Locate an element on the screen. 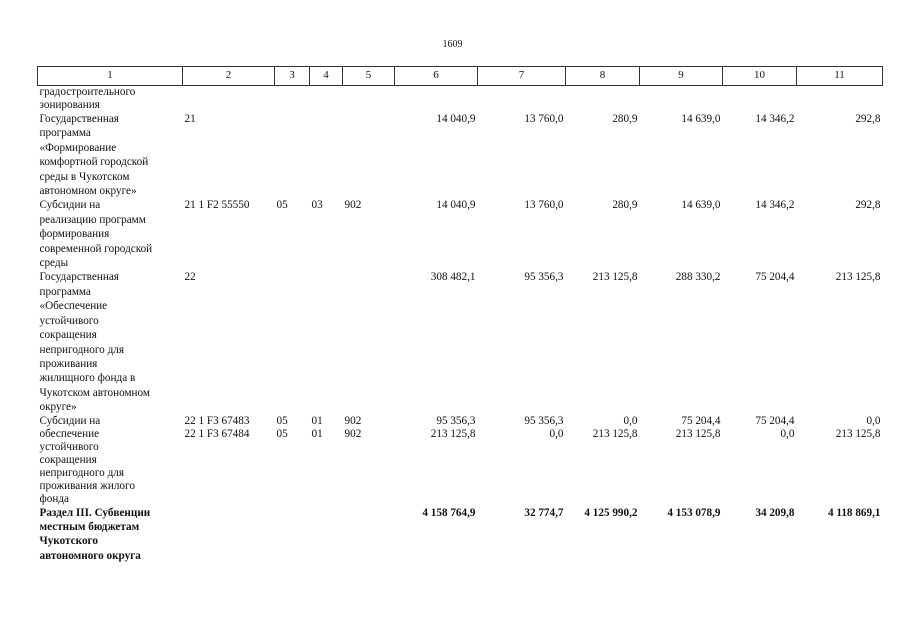 Image resolution: width=905 pixels, height=640 pixels. row-name-line: Раздел III. Субвенции is located at coordinates (95, 512).